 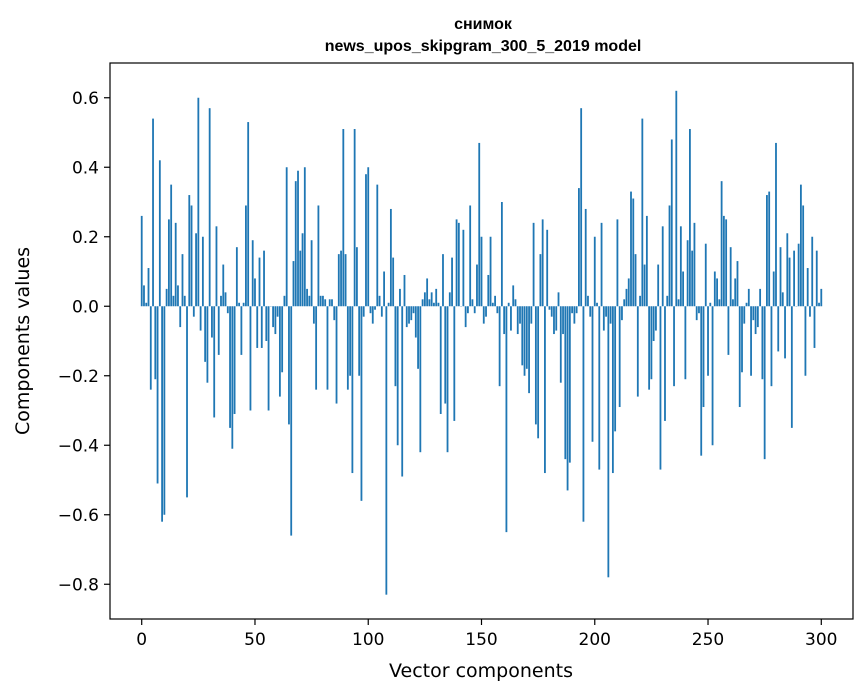 I want to click on y-tick-label-6: 0.4, so click(x=85, y=168).